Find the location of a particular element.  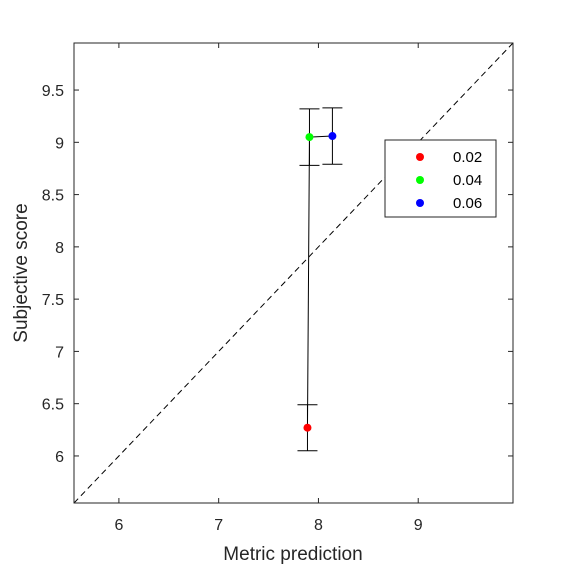

x-tick-label: 6 is located at coordinates (118, 525).